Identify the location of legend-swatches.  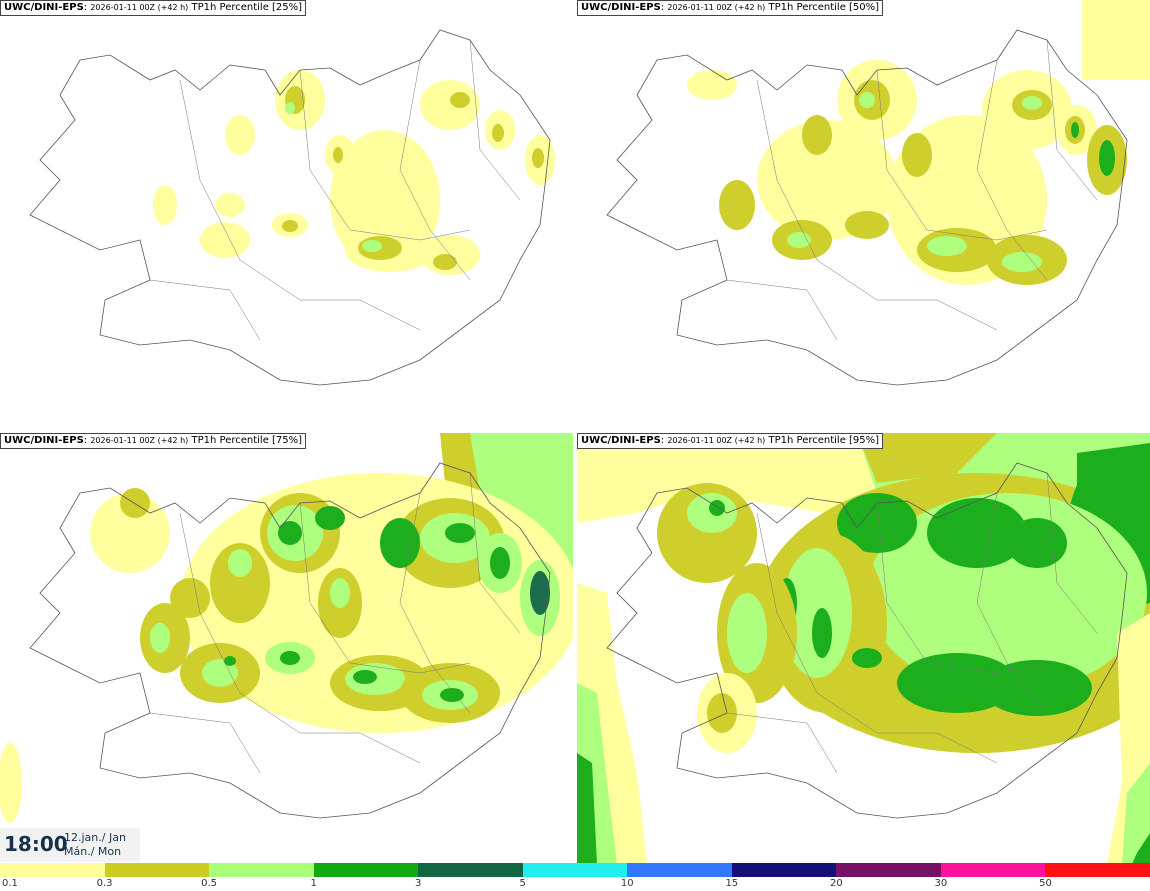
(575, 870).